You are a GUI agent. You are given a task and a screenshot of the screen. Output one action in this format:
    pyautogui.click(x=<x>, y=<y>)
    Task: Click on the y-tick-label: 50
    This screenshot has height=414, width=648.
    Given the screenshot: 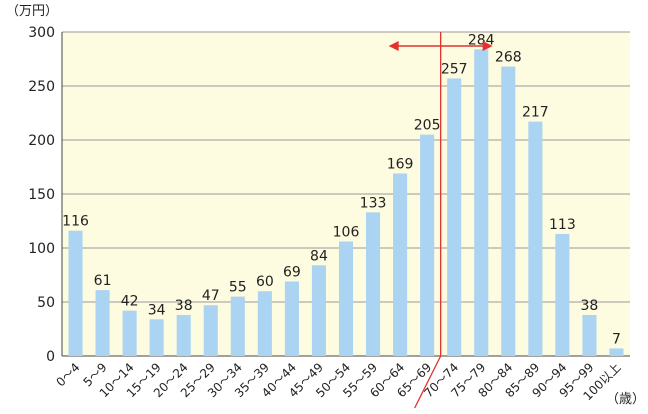 What is the action you would take?
    pyautogui.click(x=46, y=303)
    